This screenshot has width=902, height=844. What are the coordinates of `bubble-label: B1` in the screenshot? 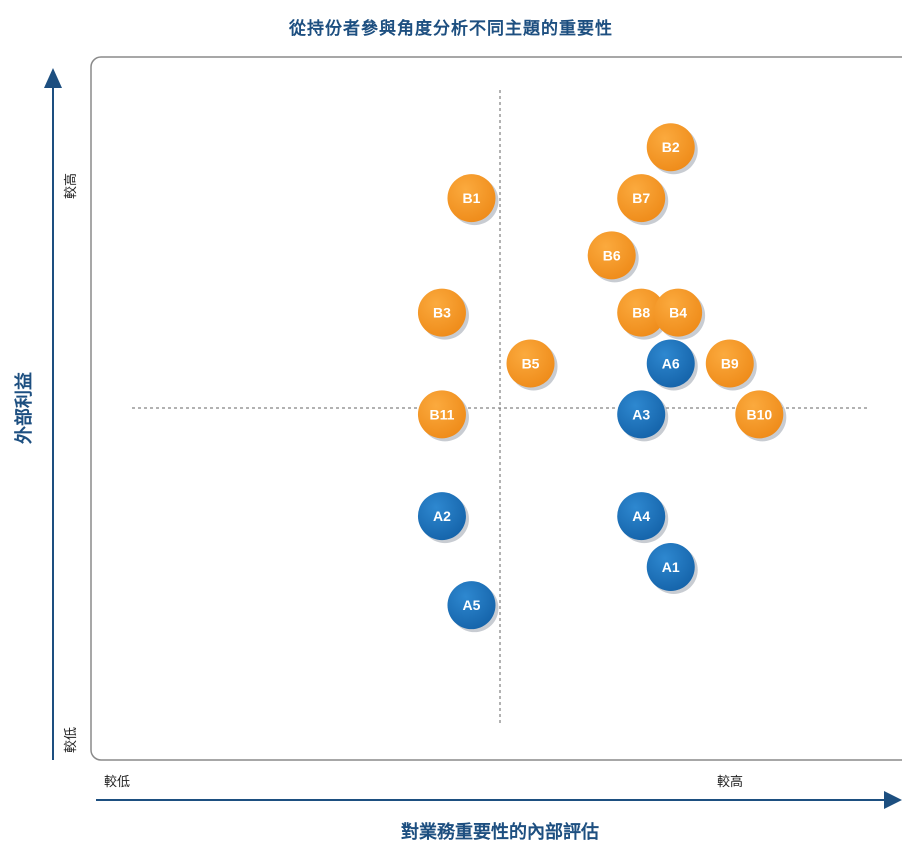 It's located at (472, 198).